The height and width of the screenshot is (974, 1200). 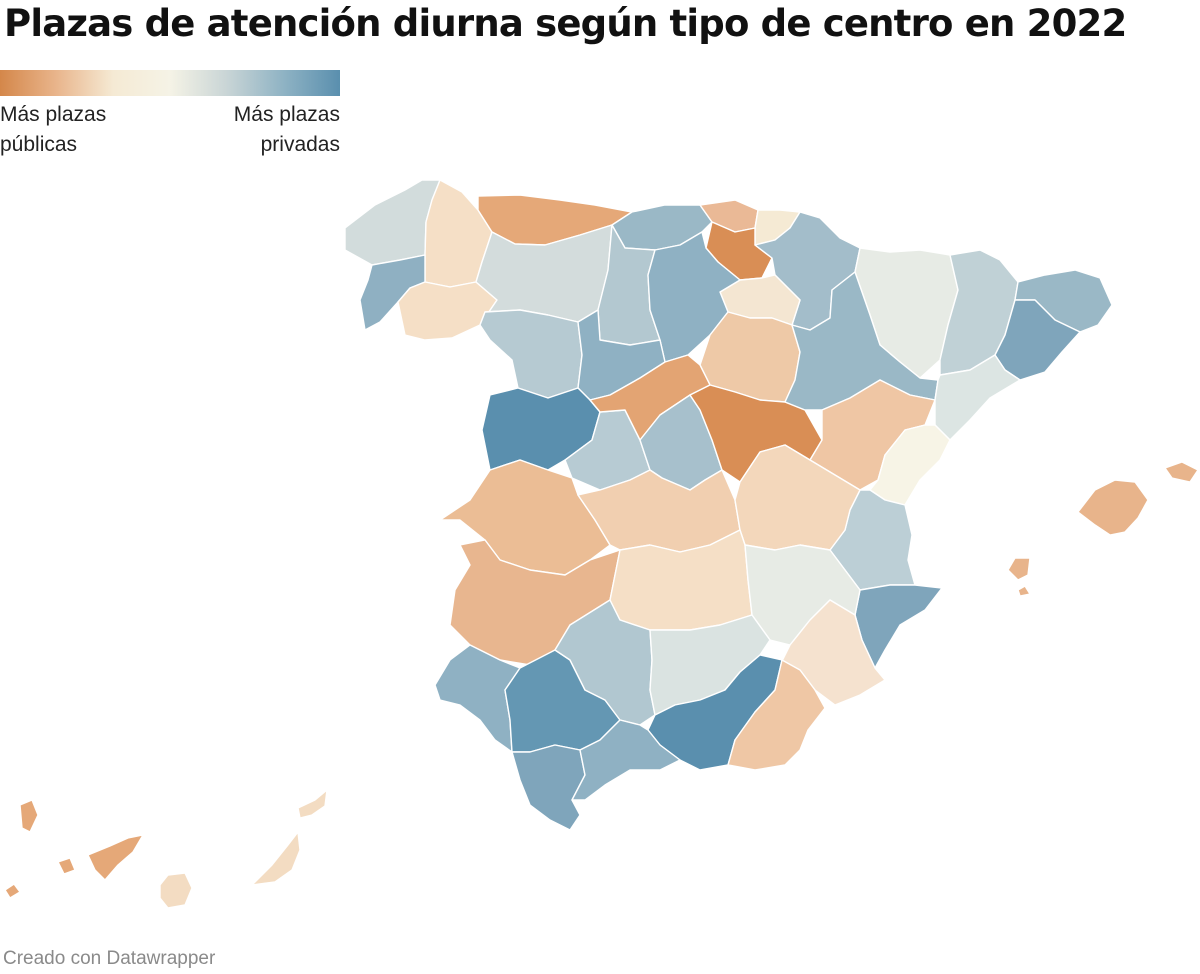 I want to click on region-castellon: Castellón, so click(x=910, y=465).